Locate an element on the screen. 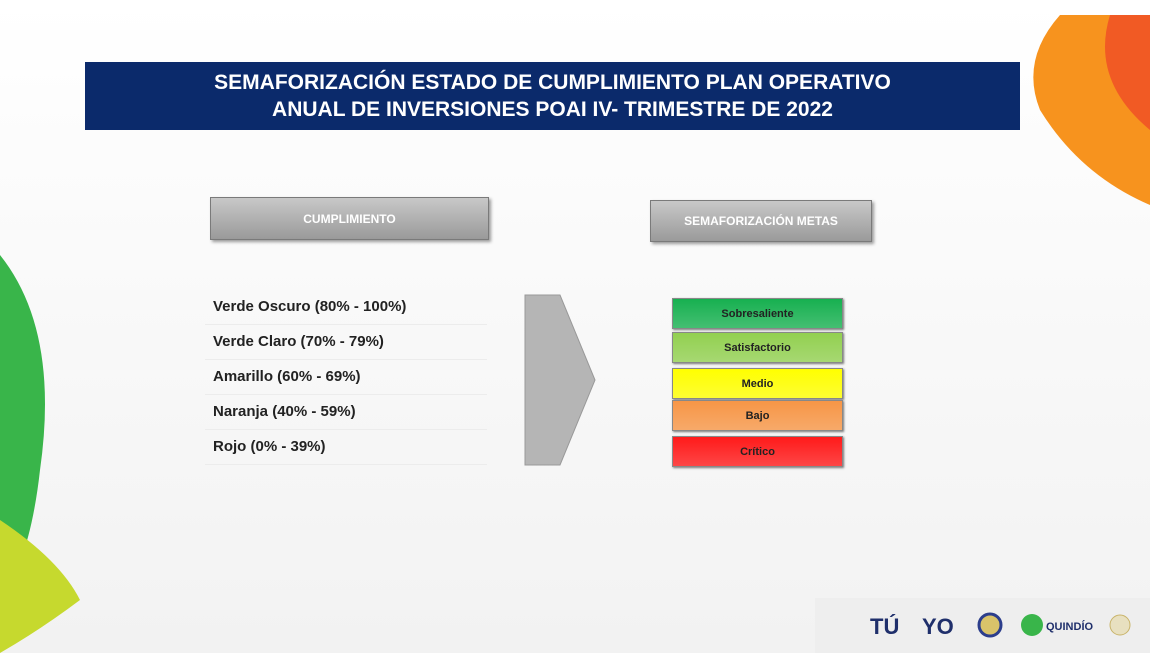 The height and width of the screenshot is (653, 1150). logo-quindio-icon is located at coordinates (1032, 625).